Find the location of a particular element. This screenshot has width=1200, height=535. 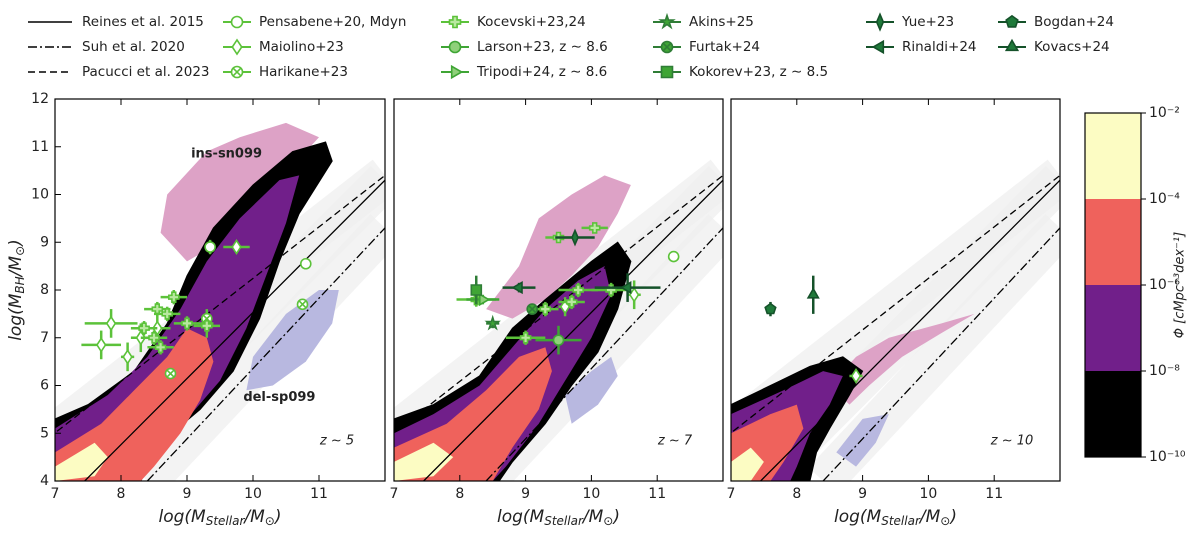

y-tick-label: 12 is located at coordinates (40, 99).